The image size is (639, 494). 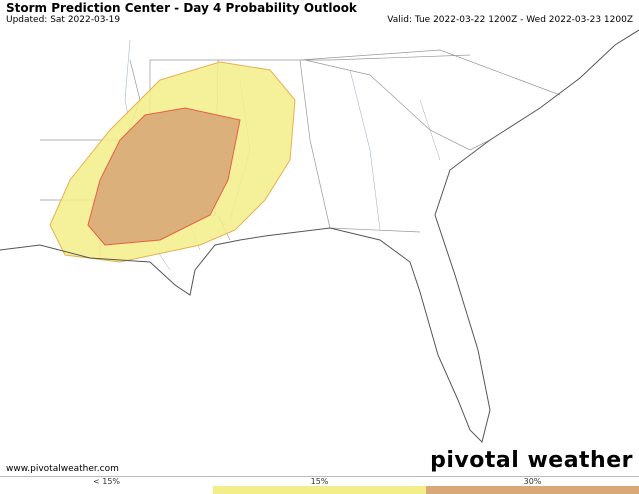 What do you see at coordinates (106, 481) in the screenshot?
I see `legend-label: < 15%` at bounding box center [106, 481].